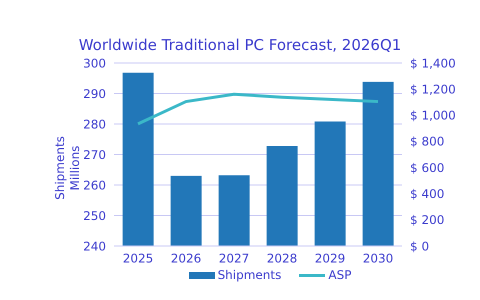 The image size is (480, 300). What do you see at coordinates (94, 63) in the screenshot?
I see `y-tick-label: 300` at bounding box center [94, 63].